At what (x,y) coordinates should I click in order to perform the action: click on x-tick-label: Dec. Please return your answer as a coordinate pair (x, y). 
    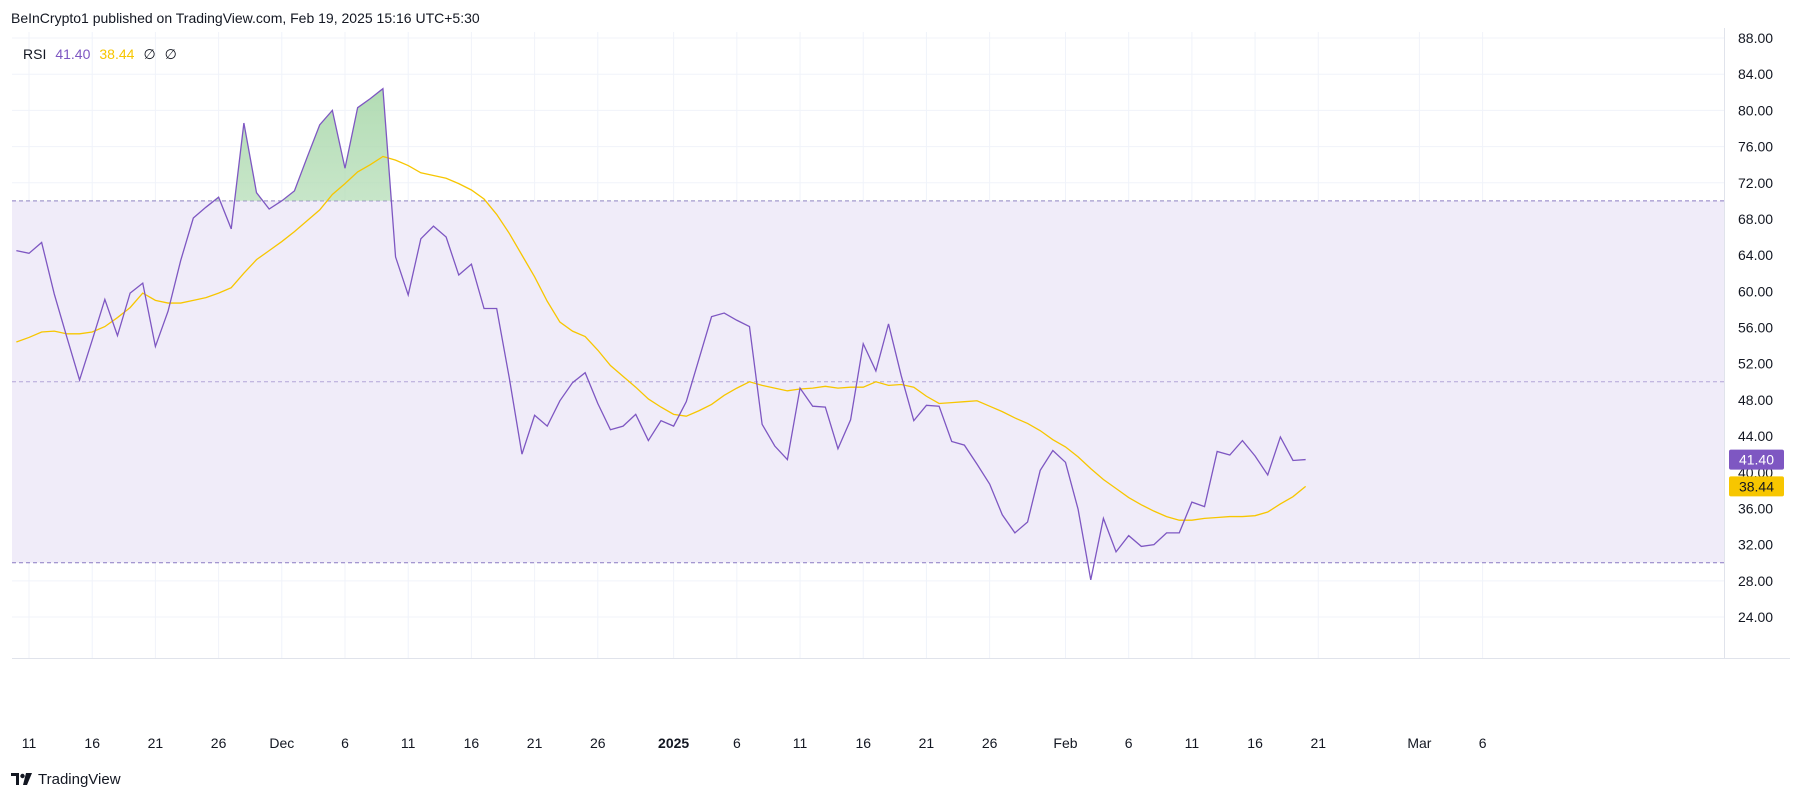
    Looking at the image, I should click on (281, 743).